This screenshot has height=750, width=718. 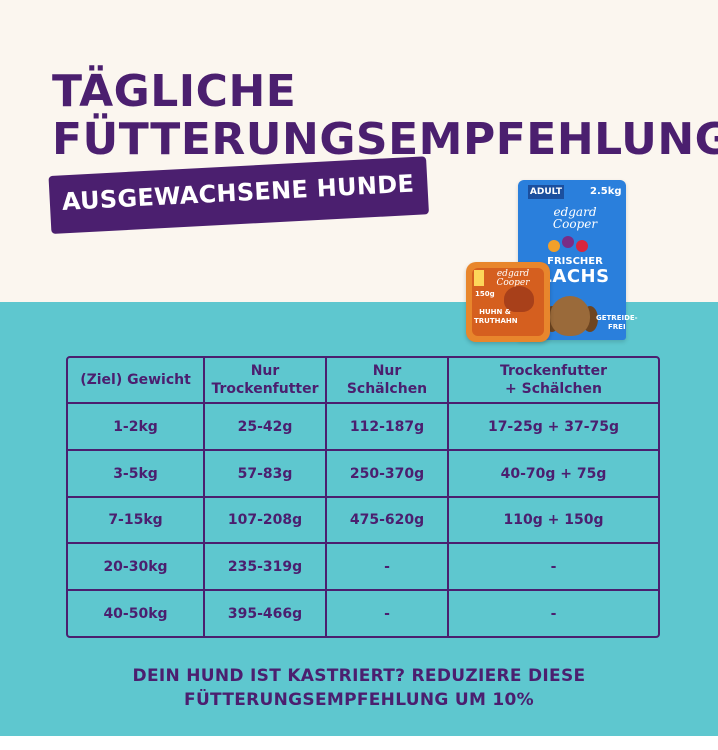 What do you see at coordinates (554, 246) in the screenshot?
I see `fruit-orange-icon` at bounding box center [554, 246].